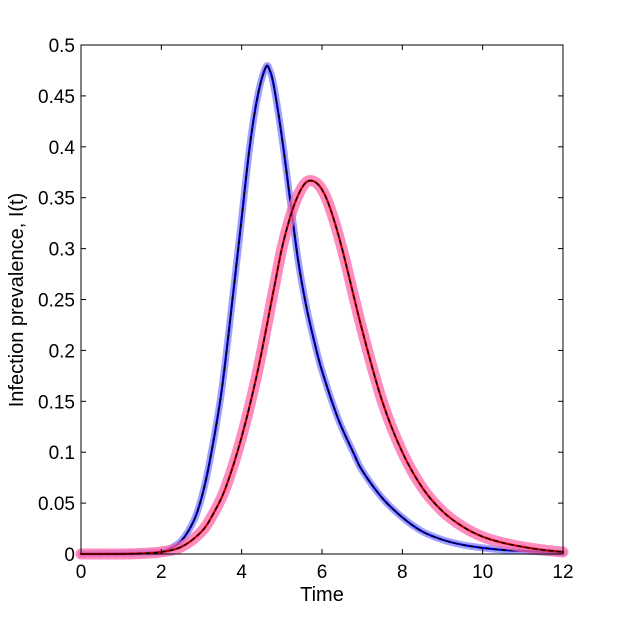 The width and height of the screenshot is (622, 624). What do you see at coordinates (241, 572) in the screenshot?
I see `x-tick-label: 4` at bounding box center [241, 572].